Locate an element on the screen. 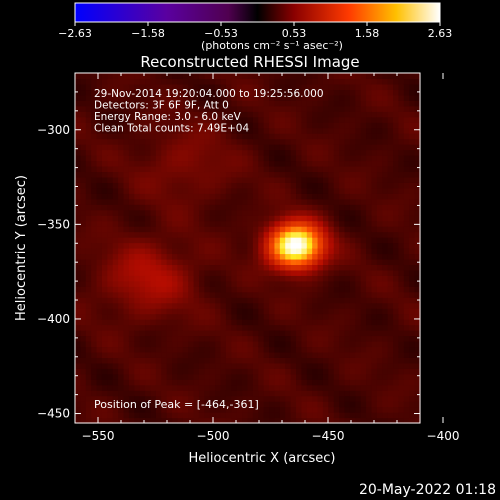 The width and height of the screenshot is (500, 500). colorbar-tick-label: 0.53 is located at coordinates (294, 33).